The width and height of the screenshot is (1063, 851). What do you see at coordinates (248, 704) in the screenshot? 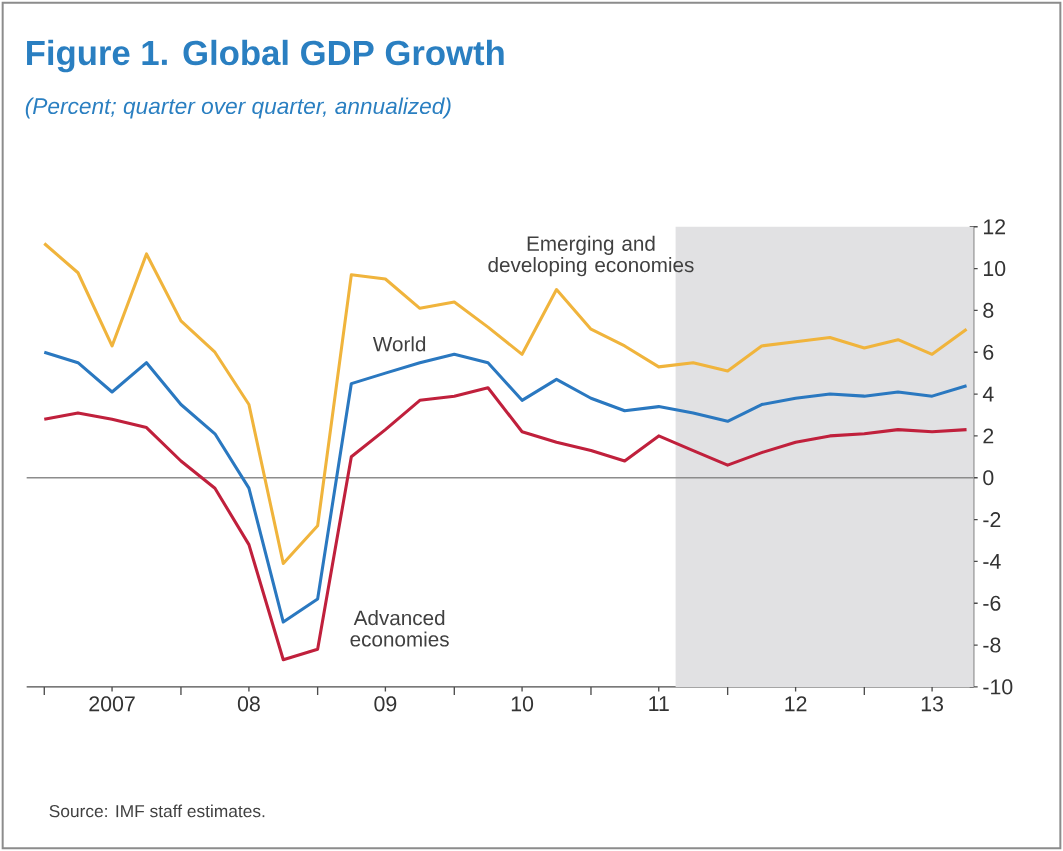
I see `x-tick-label: 08` at bounding box center [248, 704].